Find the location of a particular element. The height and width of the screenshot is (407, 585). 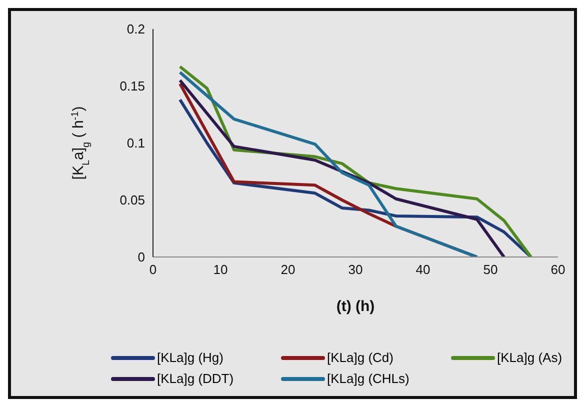

x-tick-label: 0 is located at coordinates (153, 270).